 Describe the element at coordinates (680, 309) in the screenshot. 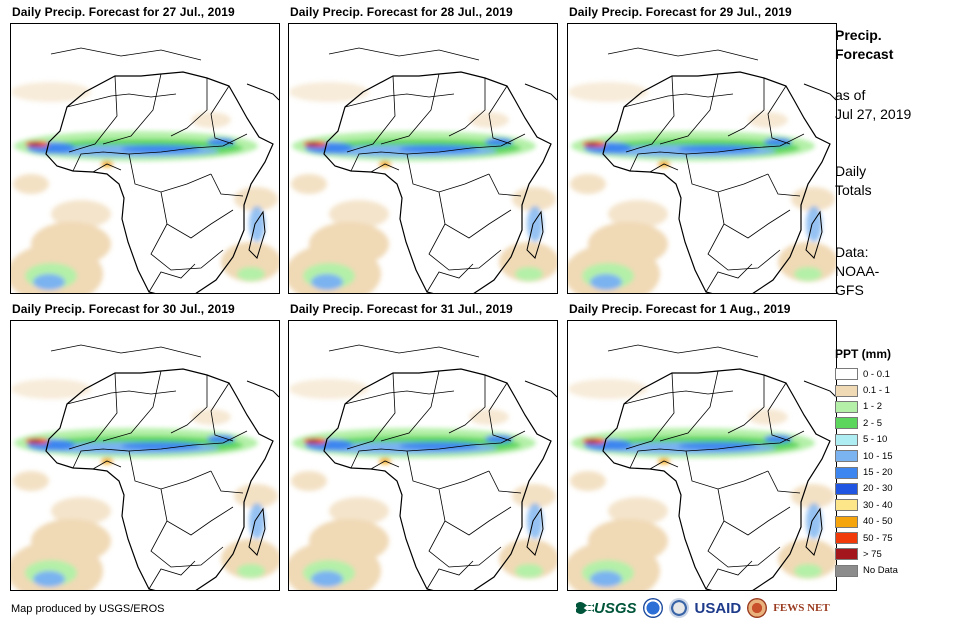

I see `panel-title: Daily Precip. Forecast for 1 Aug., 2019` at that location.